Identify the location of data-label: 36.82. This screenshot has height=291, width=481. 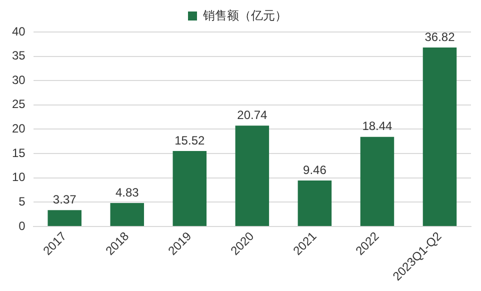
(440, 37).